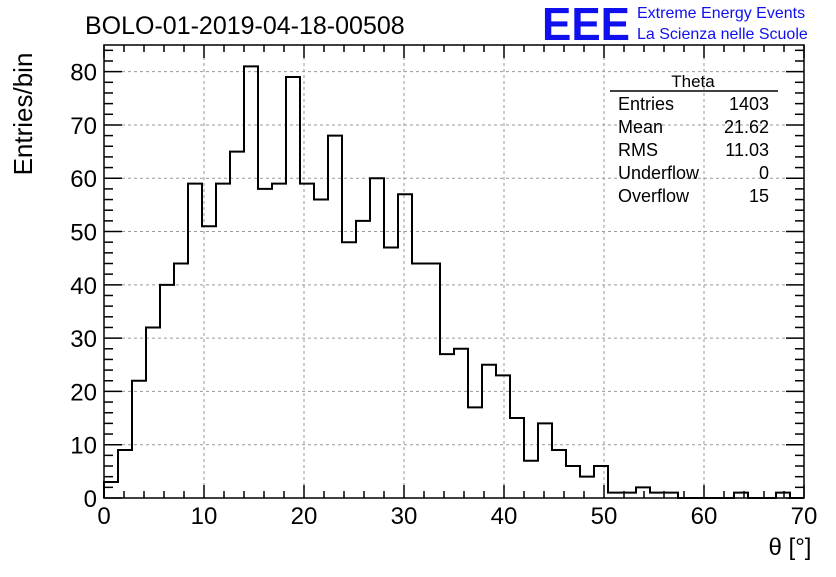 The image size is (836, 577). I want to click on logo-mark: EEE, so click(586, 25).